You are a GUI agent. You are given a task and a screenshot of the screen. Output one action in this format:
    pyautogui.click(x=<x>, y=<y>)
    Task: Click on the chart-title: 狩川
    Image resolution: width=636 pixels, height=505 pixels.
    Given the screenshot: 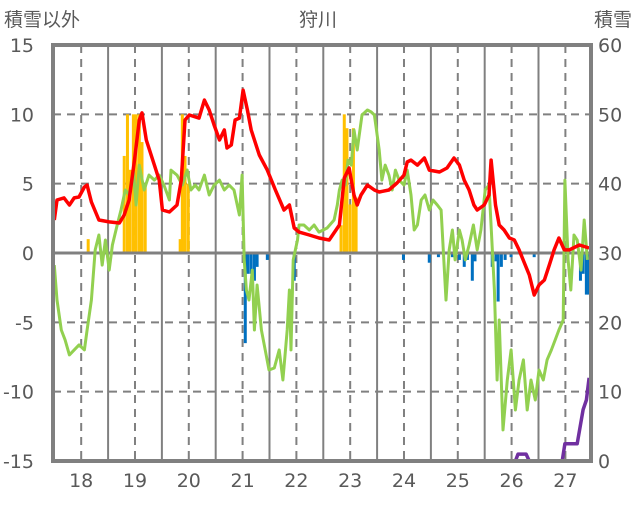 What is the action you would take?
    pyautogui.click(x=318, y=20)
    